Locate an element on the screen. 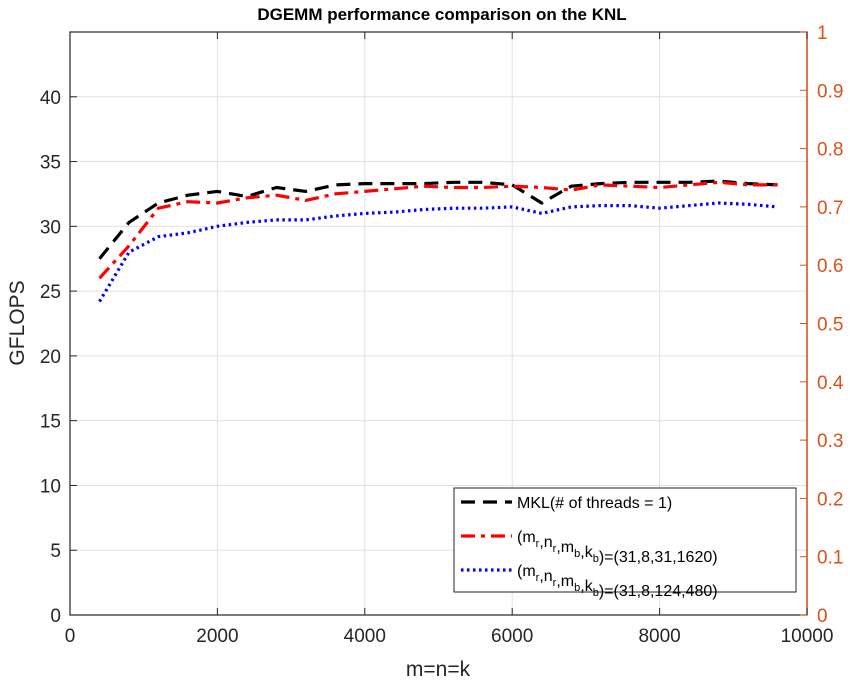 This screenshot has height=686, width=850. x-tick-label: 4000 is located at coordinates (365, 636).